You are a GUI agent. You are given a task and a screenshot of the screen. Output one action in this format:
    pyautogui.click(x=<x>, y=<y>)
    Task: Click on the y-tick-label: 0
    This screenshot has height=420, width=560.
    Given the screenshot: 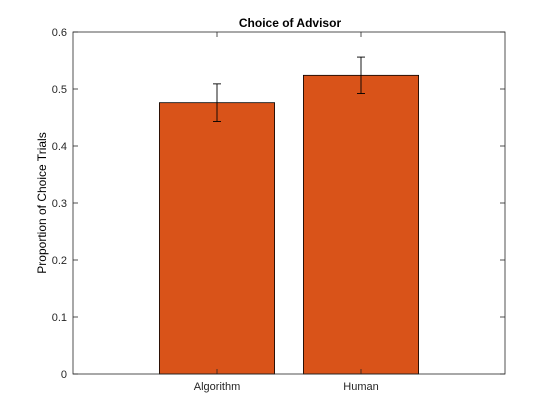 What is the action you would take?
    pyautogui.click(x=64, y=375)
    